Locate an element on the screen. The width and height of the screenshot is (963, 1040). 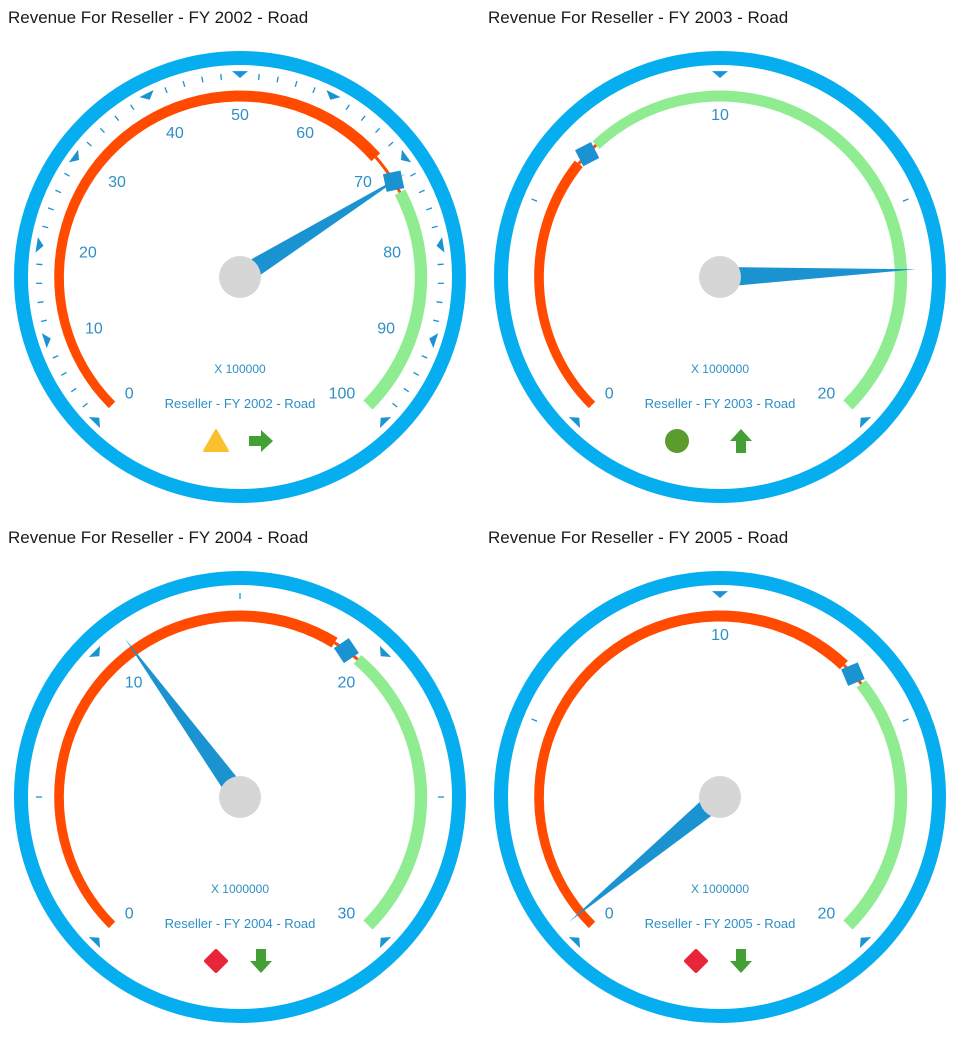
gauge-name-label: Reseller - FY 2004 - Road is located at coordinates (240, 923).